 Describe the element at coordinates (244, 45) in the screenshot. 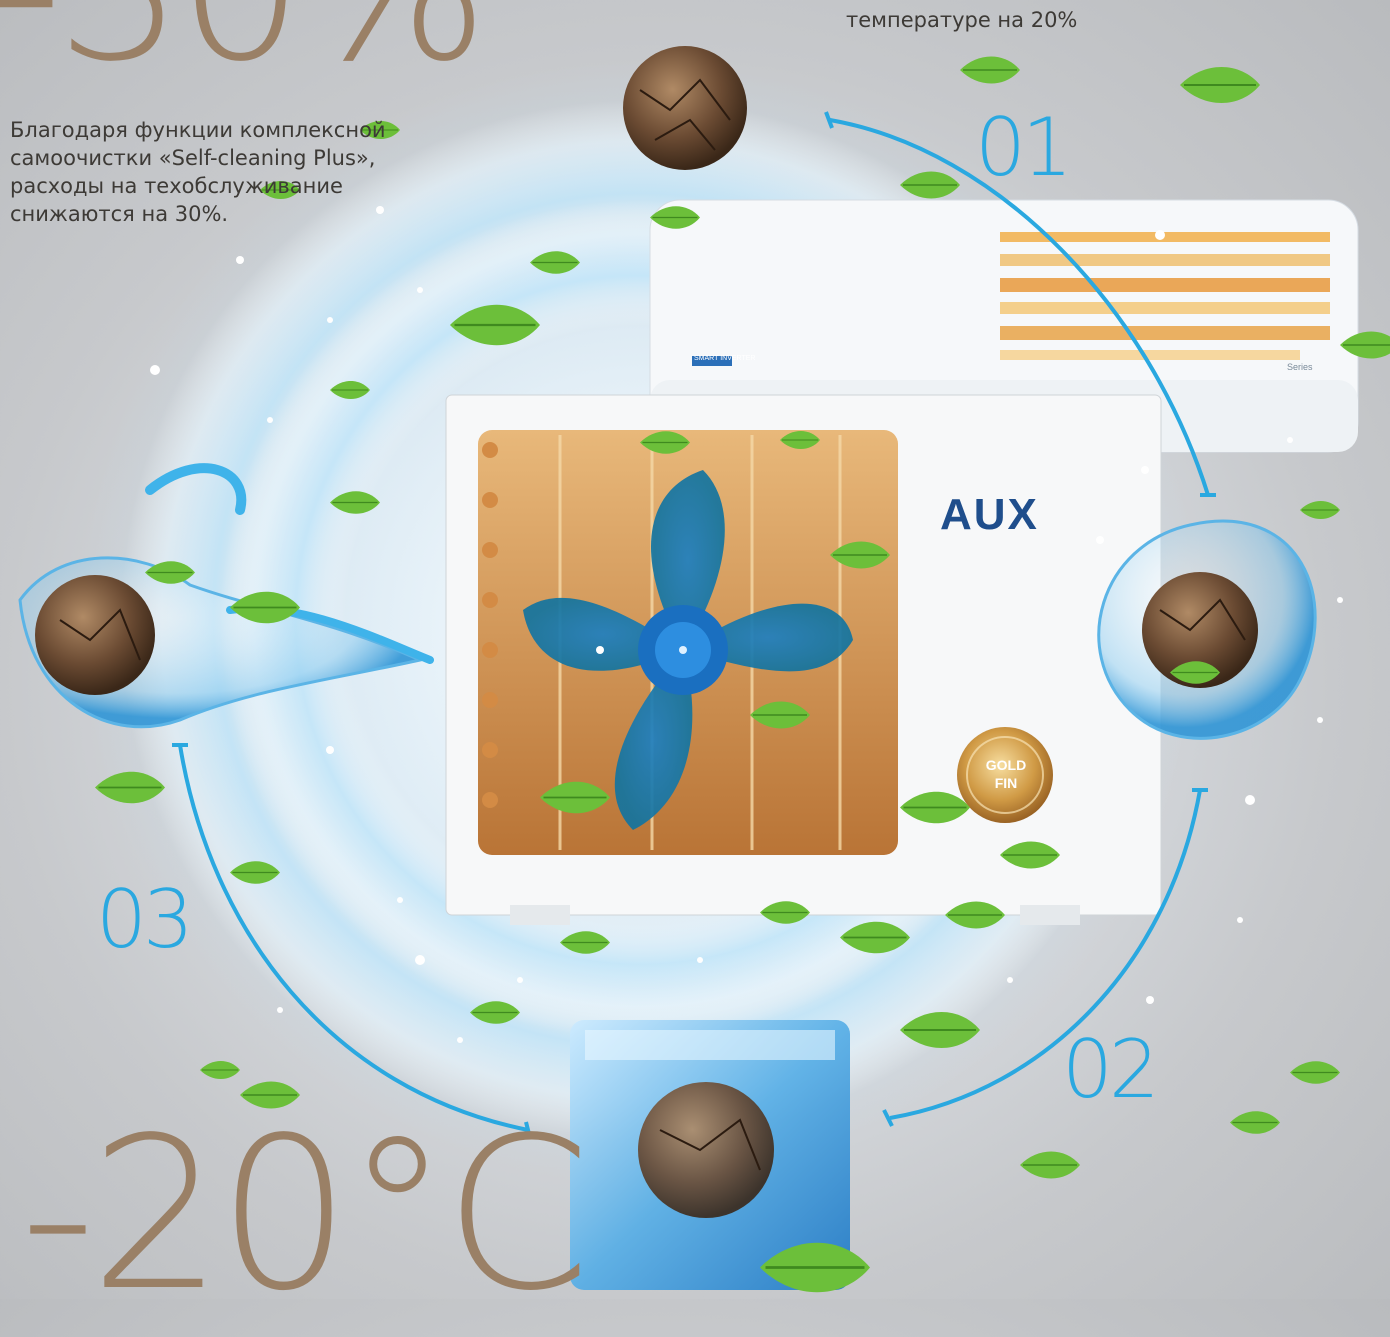

I see `headline-percent: -30%` at that location.